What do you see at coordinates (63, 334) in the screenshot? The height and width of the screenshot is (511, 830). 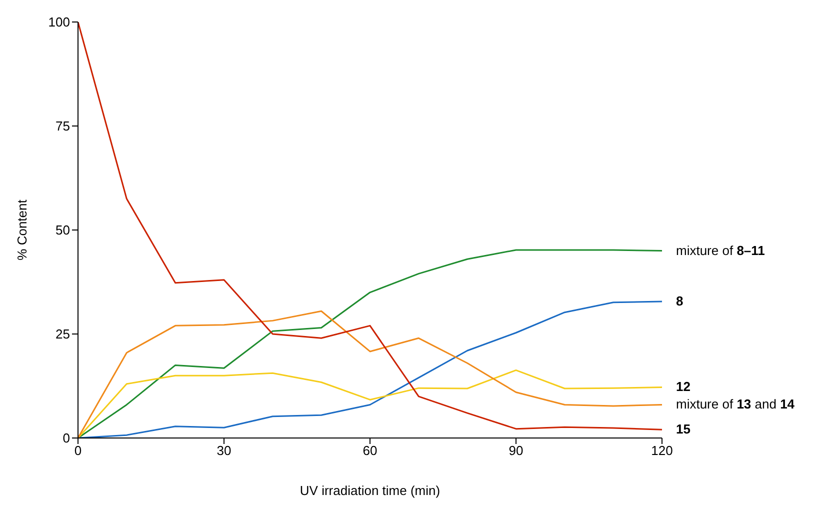 I see `y-tick-label: 25` at bounding box center [63, 334].